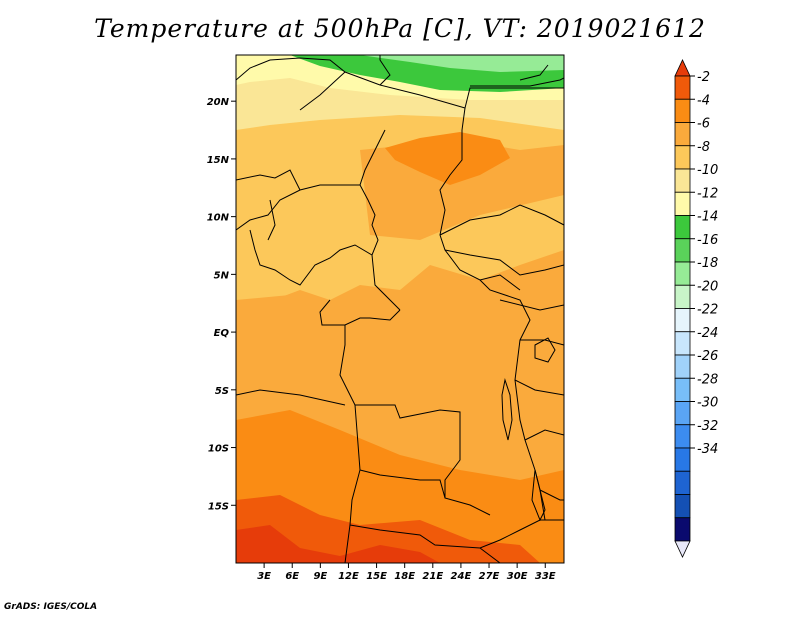 This screenshot has width=800, height=618. What do you see at coordinates (538, 495) in the screenshot?
I see `lake-malawi` at bounding box center [538, 495].